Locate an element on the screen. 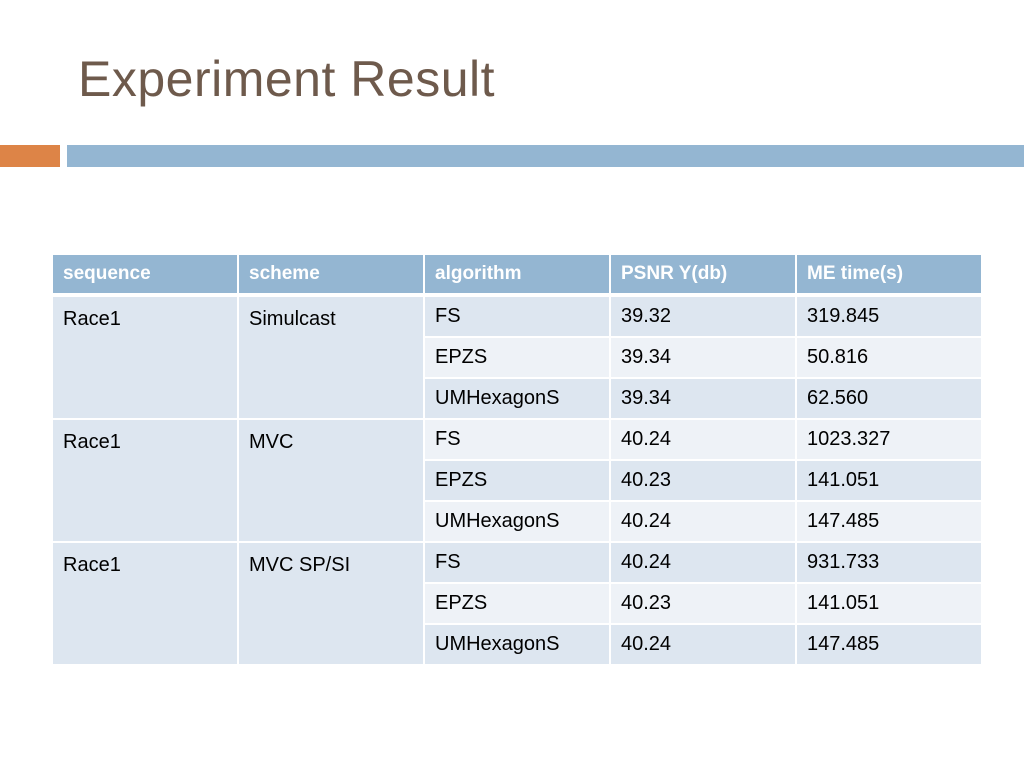 Image resolution: width=1024 pixels, height=768 pixels. table-row: UMHexagonS 39.34 62.560 is located at coordinates (517, 398).